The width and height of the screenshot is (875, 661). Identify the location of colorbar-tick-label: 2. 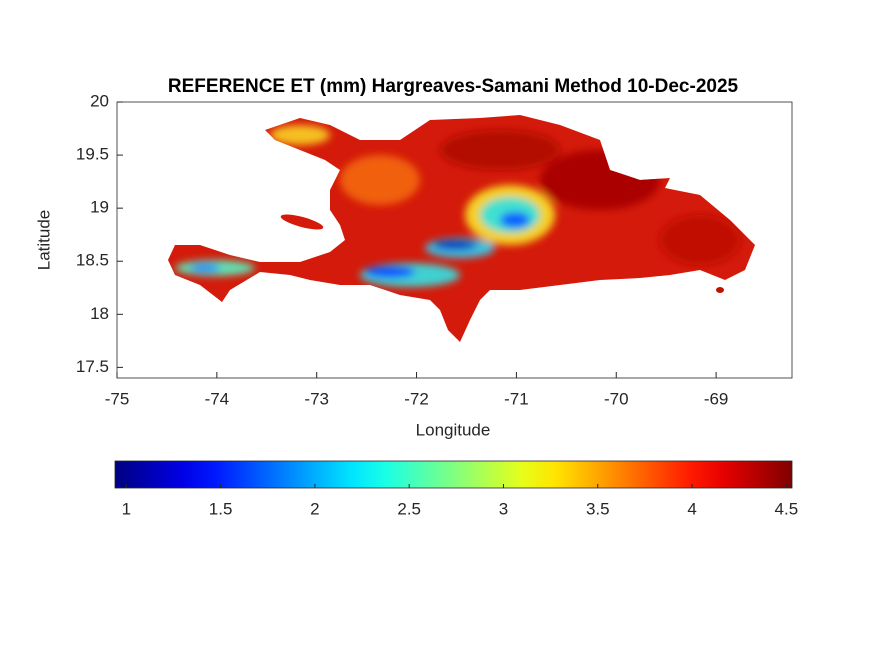
(314, 508).